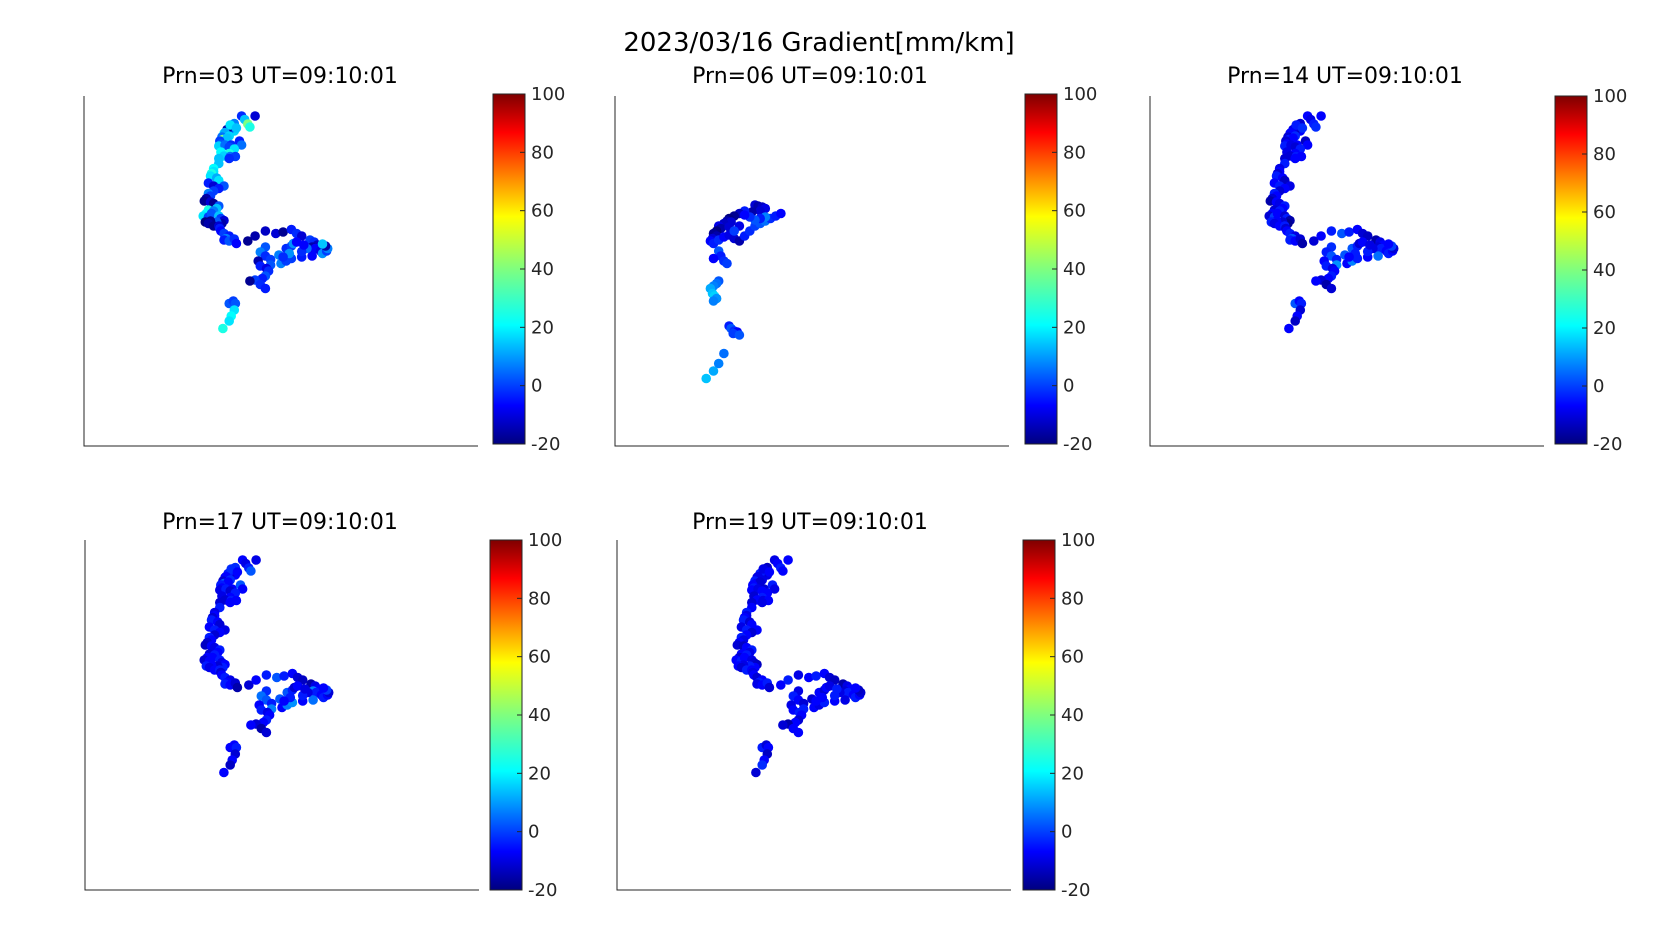  Describe the element at coordinates (810, 76) in the screenshot. I see `subplot-title: Prn=06 UT=09:10:01` at that location.